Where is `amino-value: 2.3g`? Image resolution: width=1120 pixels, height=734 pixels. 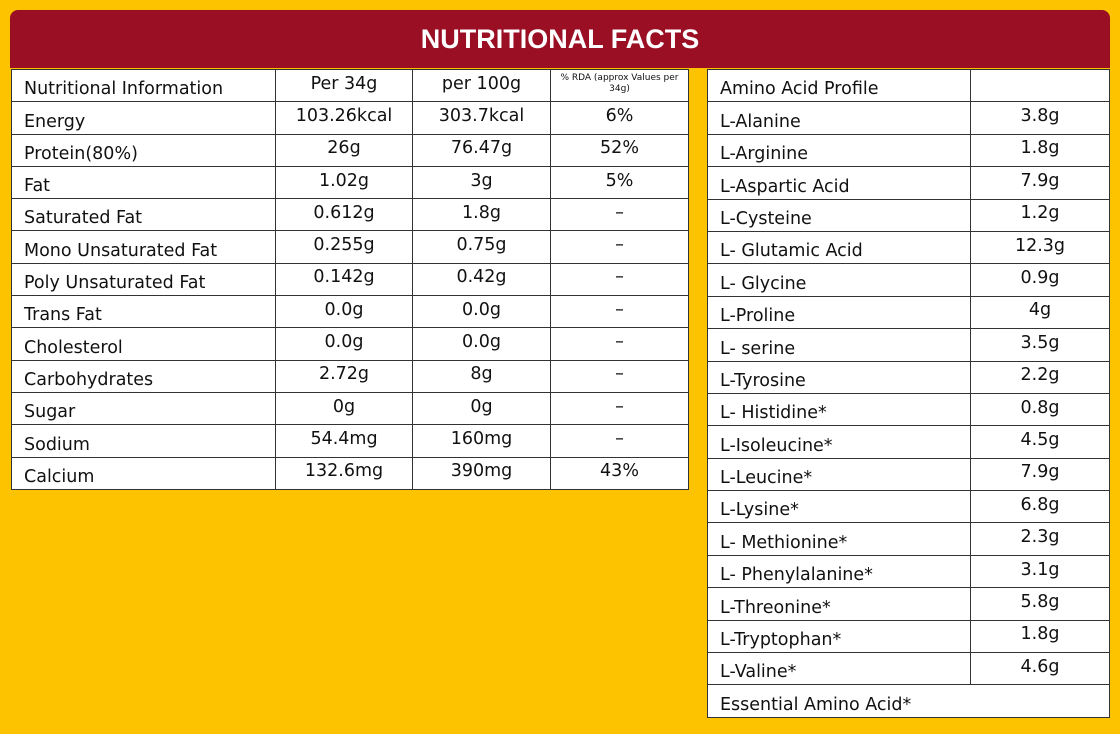 amino-value: 2.3g is located at coordinates (1040, 539).